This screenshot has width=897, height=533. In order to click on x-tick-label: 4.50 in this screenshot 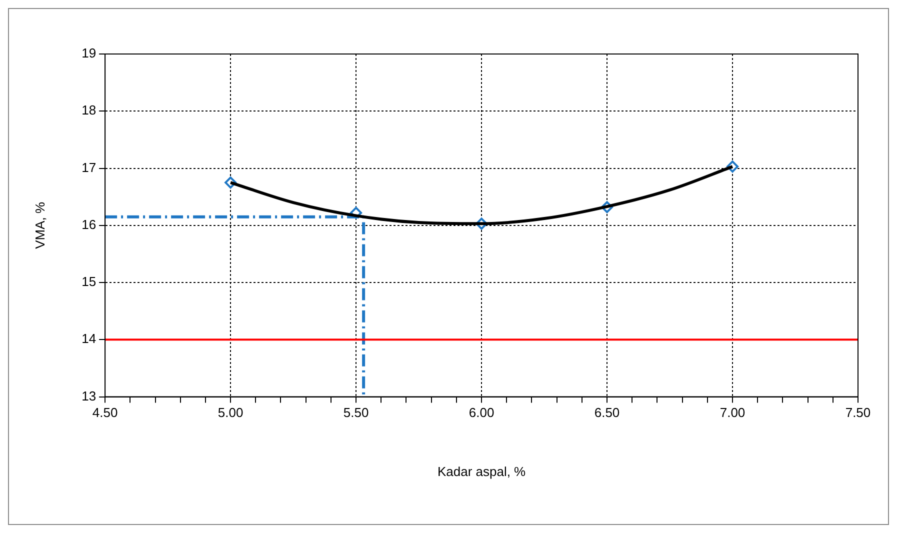, I will do `click(105, 412)`.